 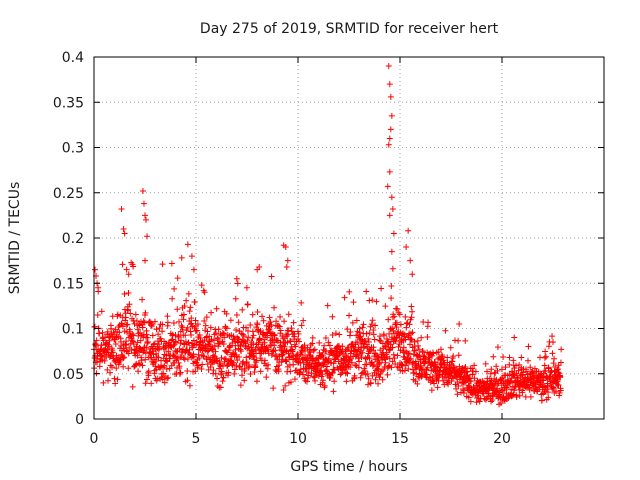 I want to click on x-axis-label: GPS time / hours, so click(x=348, y=467).